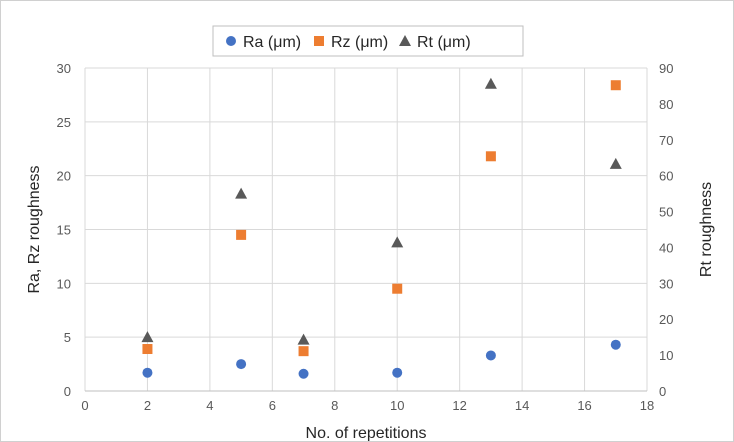 Image resolution: width=734 pixels, height=442 pixels. Describe the element at coordinates (666, 319) in the screenshot. I see `y2-tick-label: 20` at that location.